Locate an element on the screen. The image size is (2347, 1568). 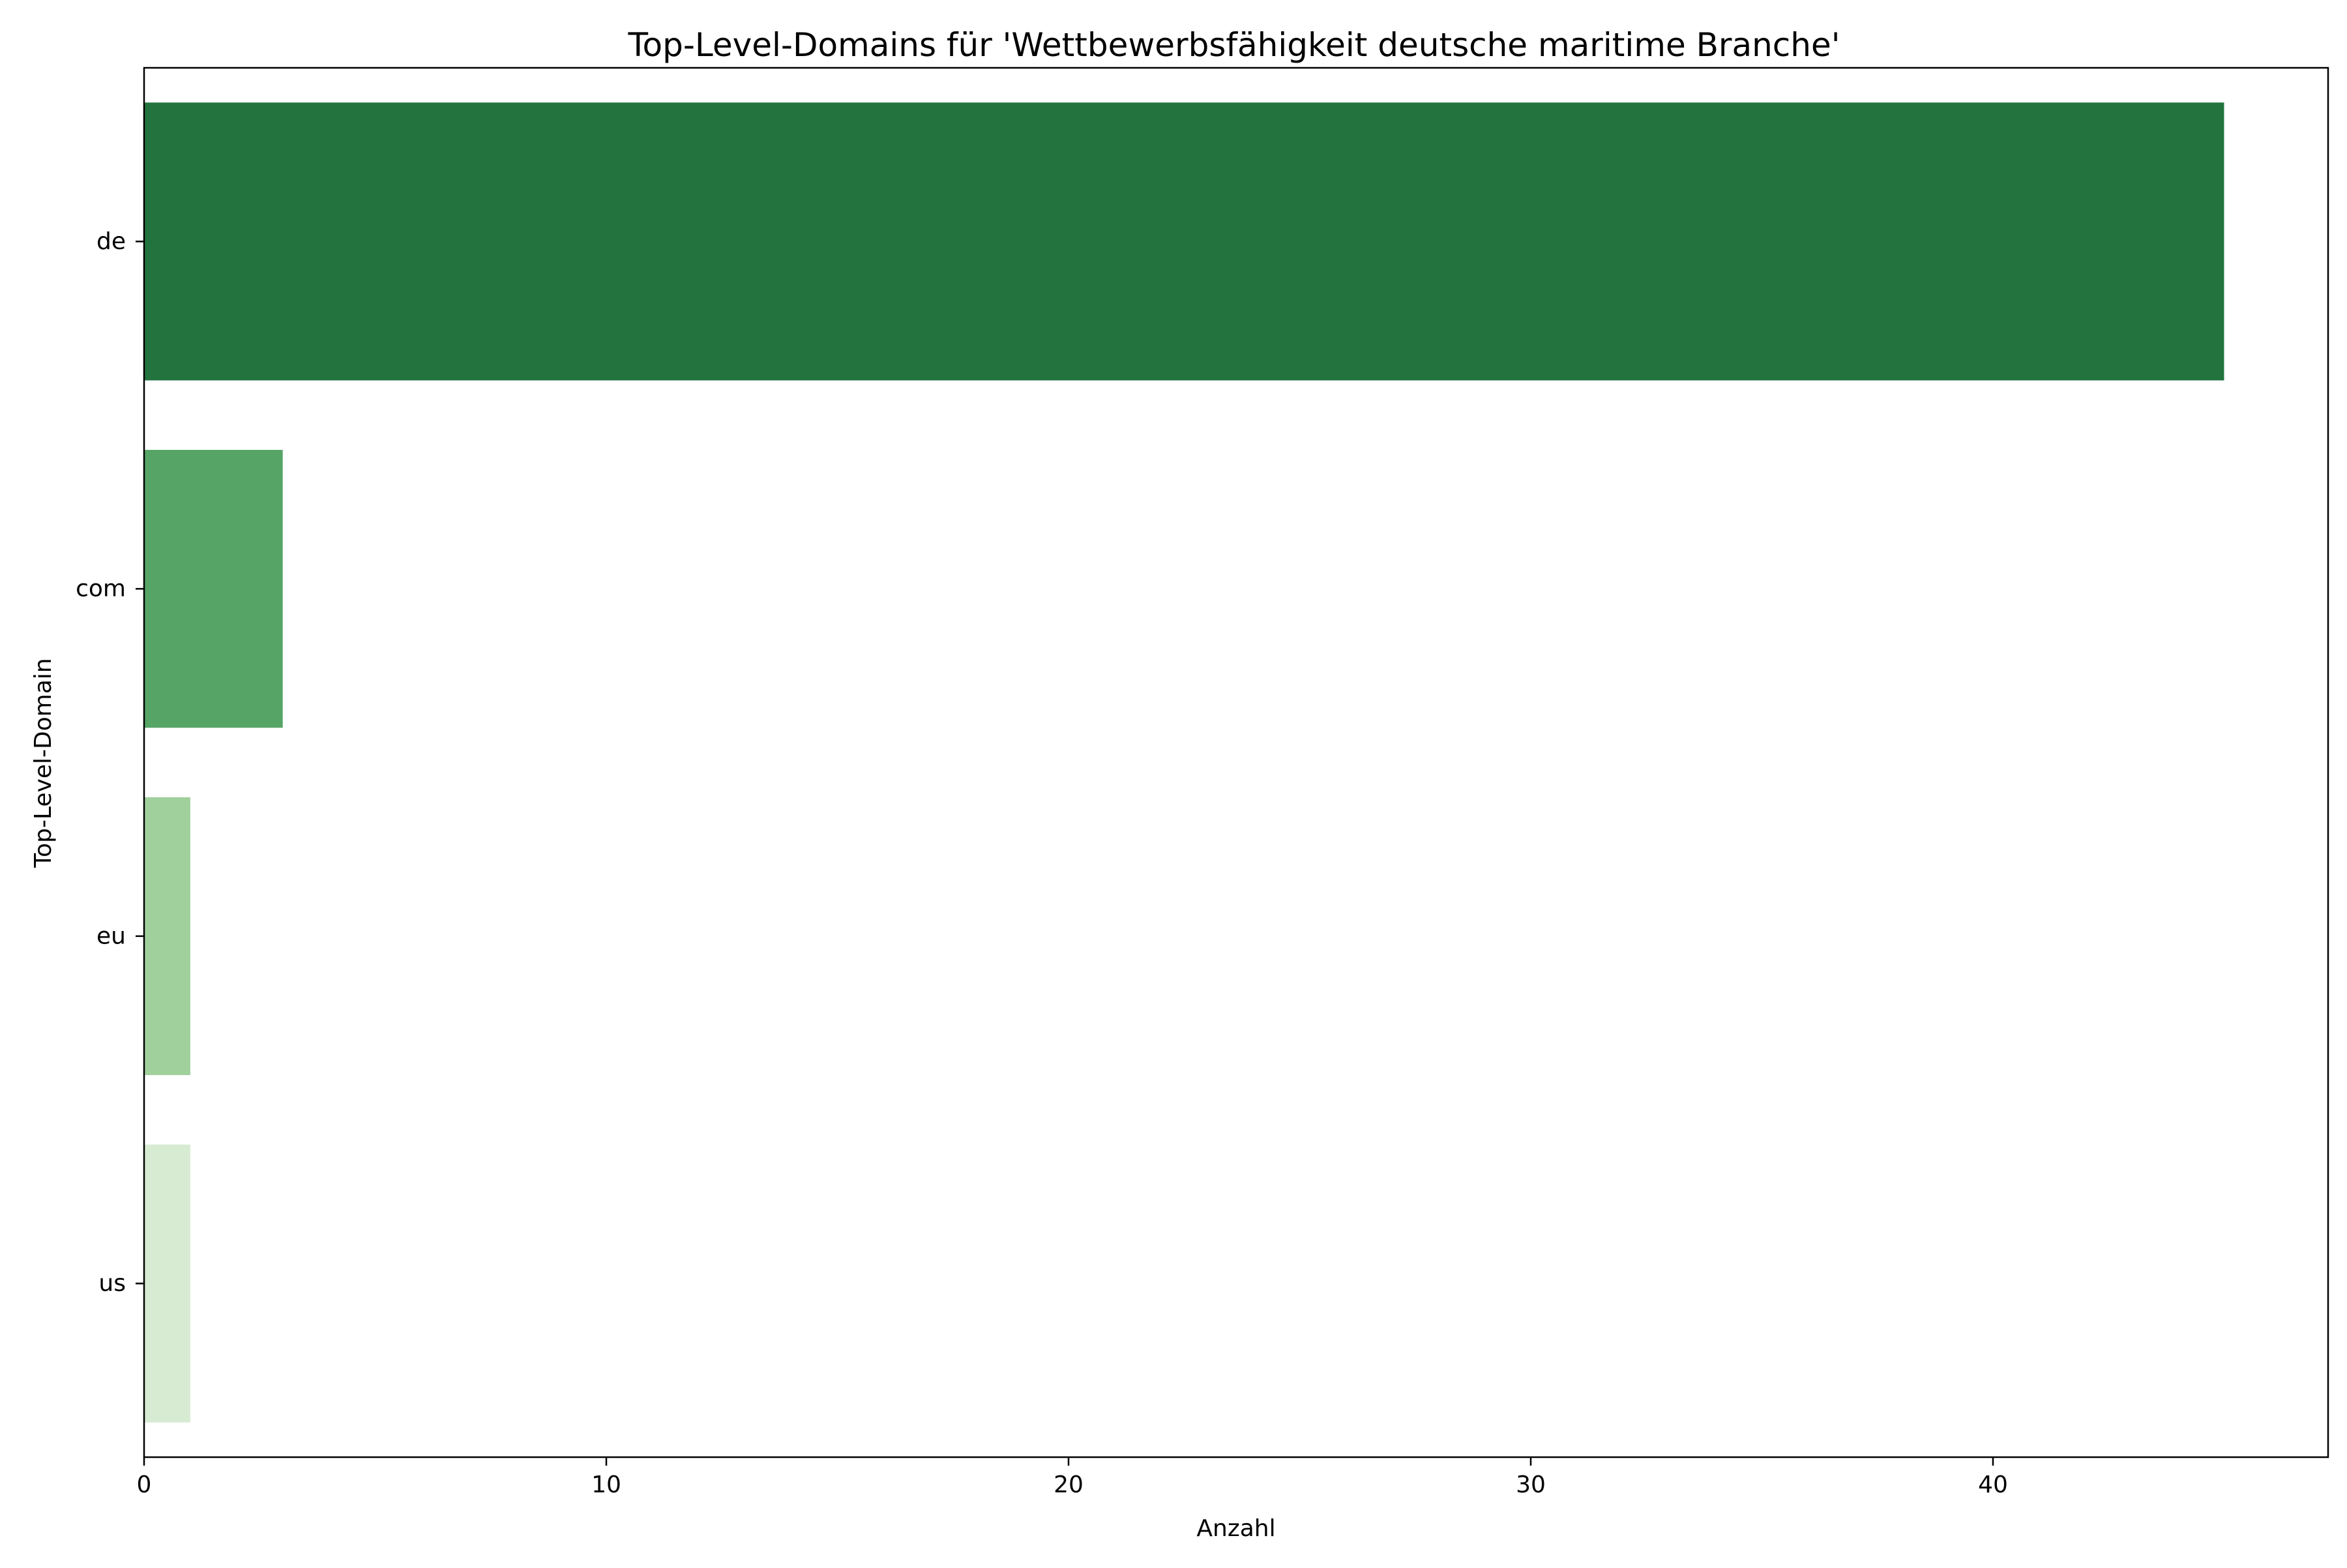
bar-us is located at coordinates (167, 1283).